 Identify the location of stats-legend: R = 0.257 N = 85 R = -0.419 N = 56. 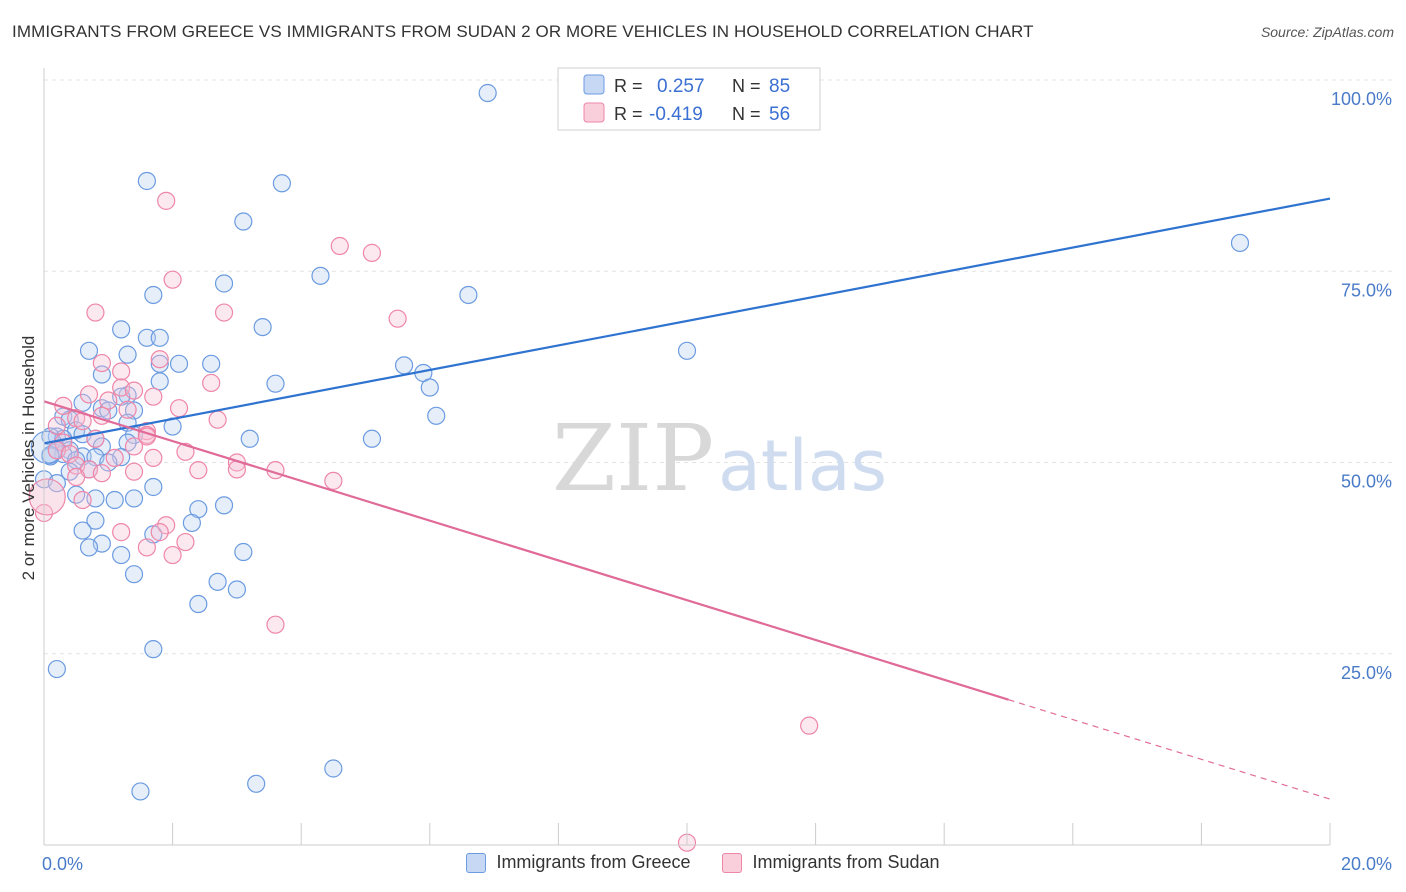
(689, 99).